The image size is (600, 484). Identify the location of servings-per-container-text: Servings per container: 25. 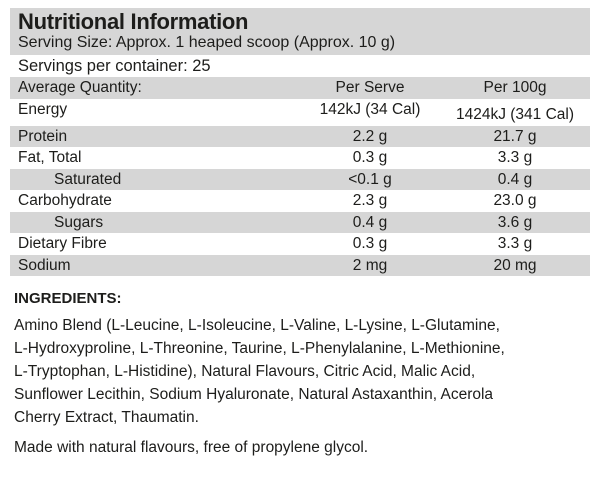
(114, 66).